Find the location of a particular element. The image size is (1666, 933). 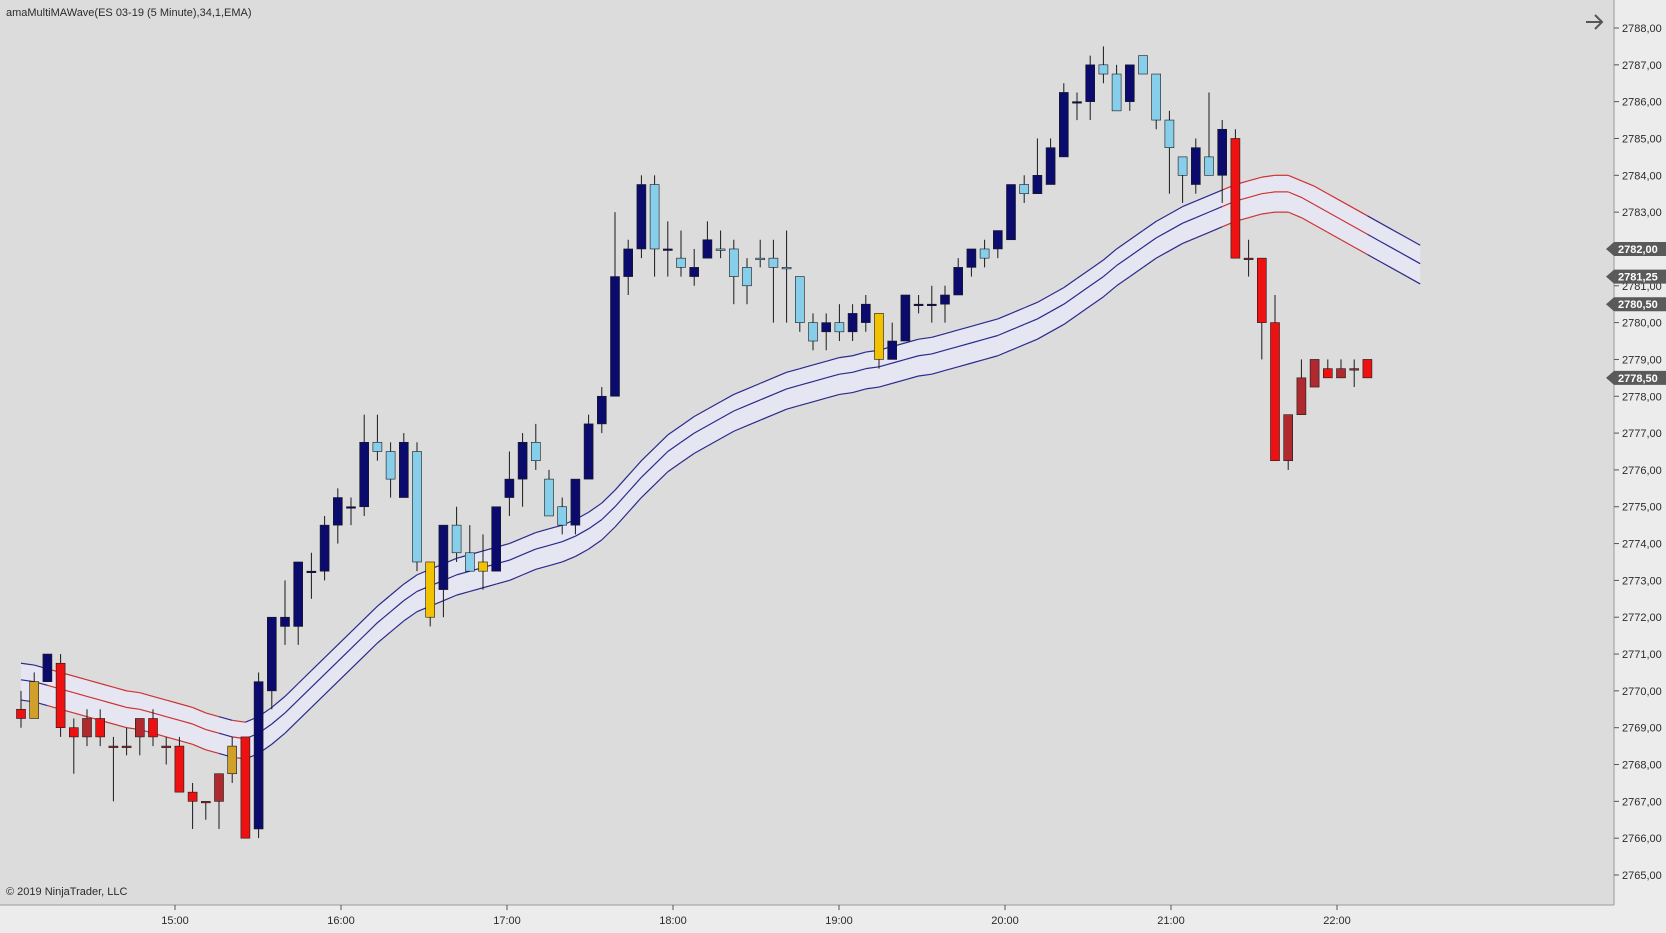

y-tick-label: 2767,00 is located at coordinates (1642, 802).